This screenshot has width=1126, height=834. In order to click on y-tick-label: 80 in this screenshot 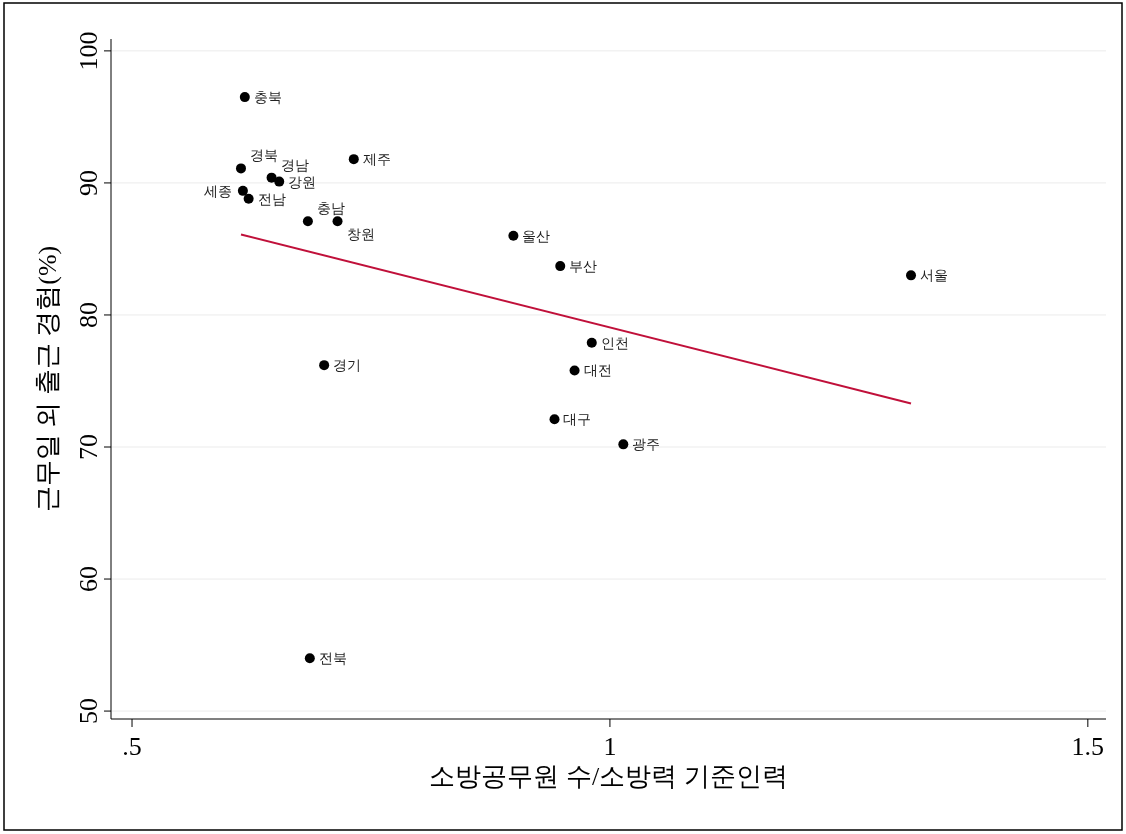, I will do `click(88, 314)`.